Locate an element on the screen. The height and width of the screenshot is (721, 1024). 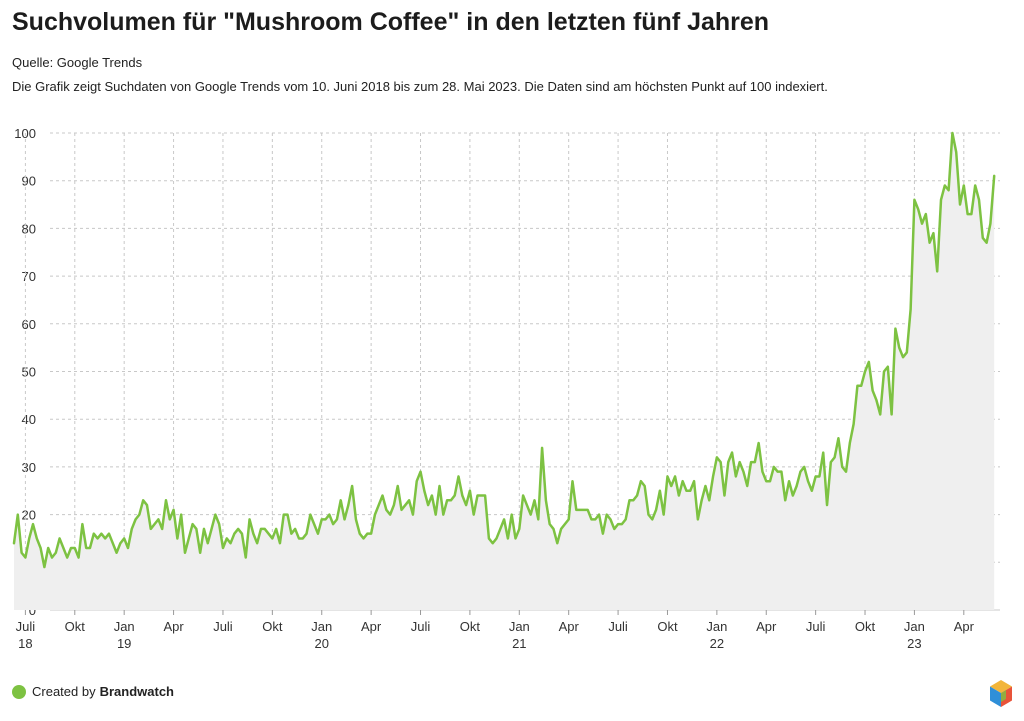
y-tick-label: 0 is located at coordinates (32, 610).